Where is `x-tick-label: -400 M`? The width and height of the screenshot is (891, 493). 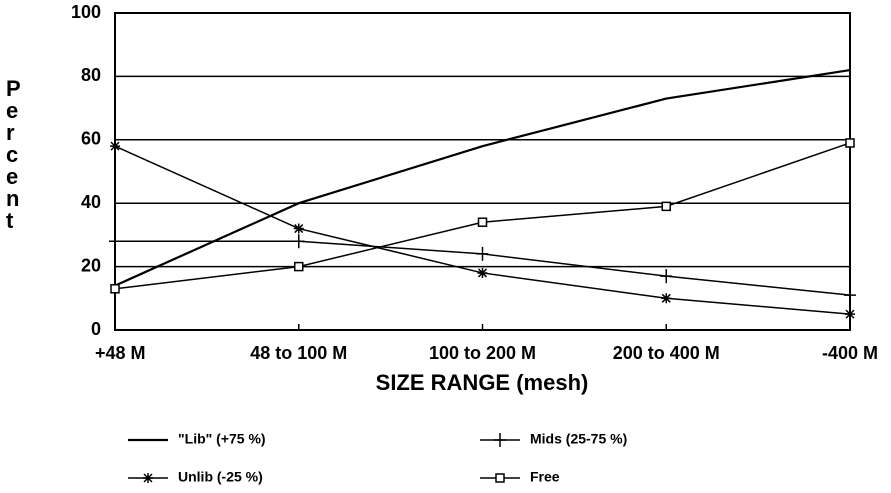 x-tick-label: -400 M is located at coordinates (850, 353).